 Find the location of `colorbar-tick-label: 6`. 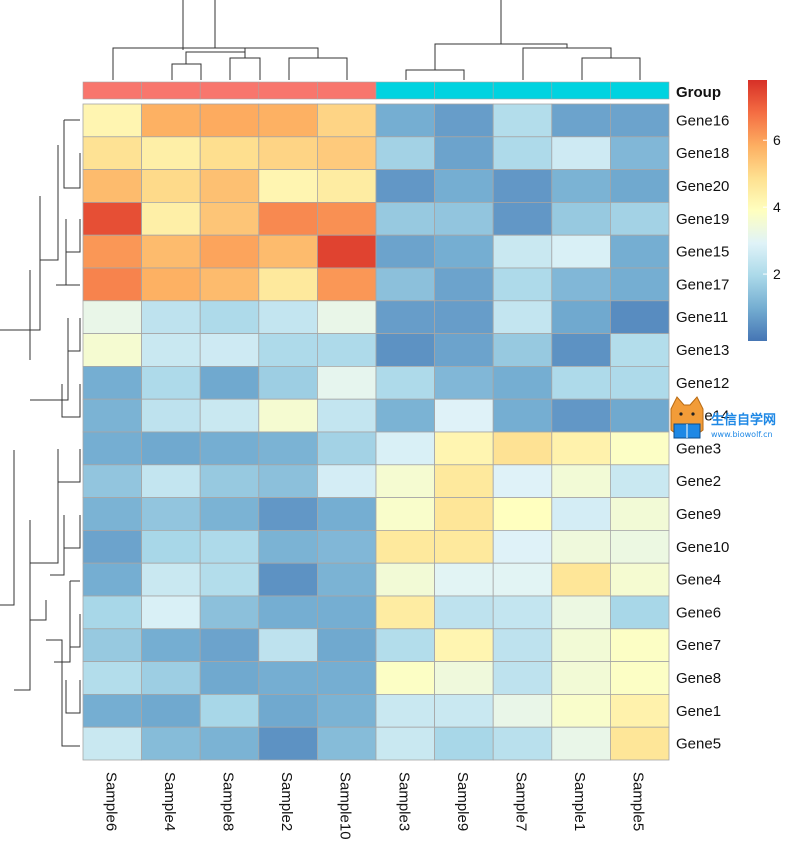

colorbar-tick-label: 6 is located at coordinates (777, 140).